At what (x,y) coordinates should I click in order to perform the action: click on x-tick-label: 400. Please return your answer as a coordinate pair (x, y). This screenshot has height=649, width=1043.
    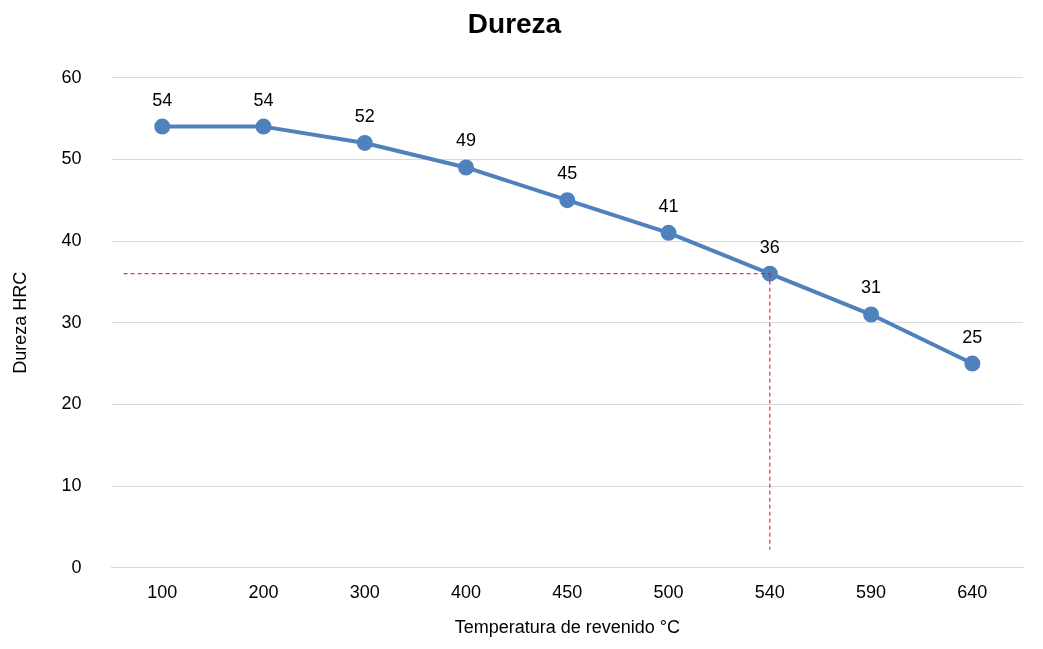
    Looking at the image, I should click on (466, 591).